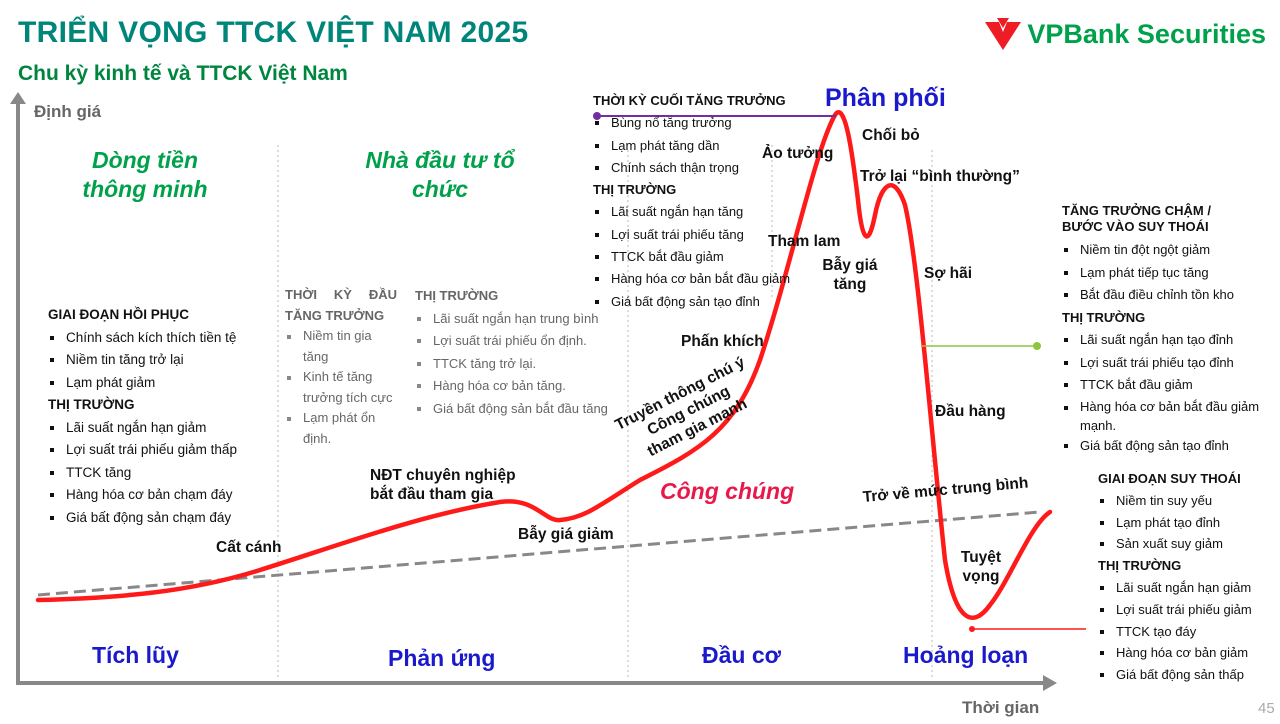 Image resolution: width=1280 pixels, height=724 pixels. Describe the element at coordinates (981, 567) in the screenshot. I see `label-despair: Tuyệt vọng` at that location.